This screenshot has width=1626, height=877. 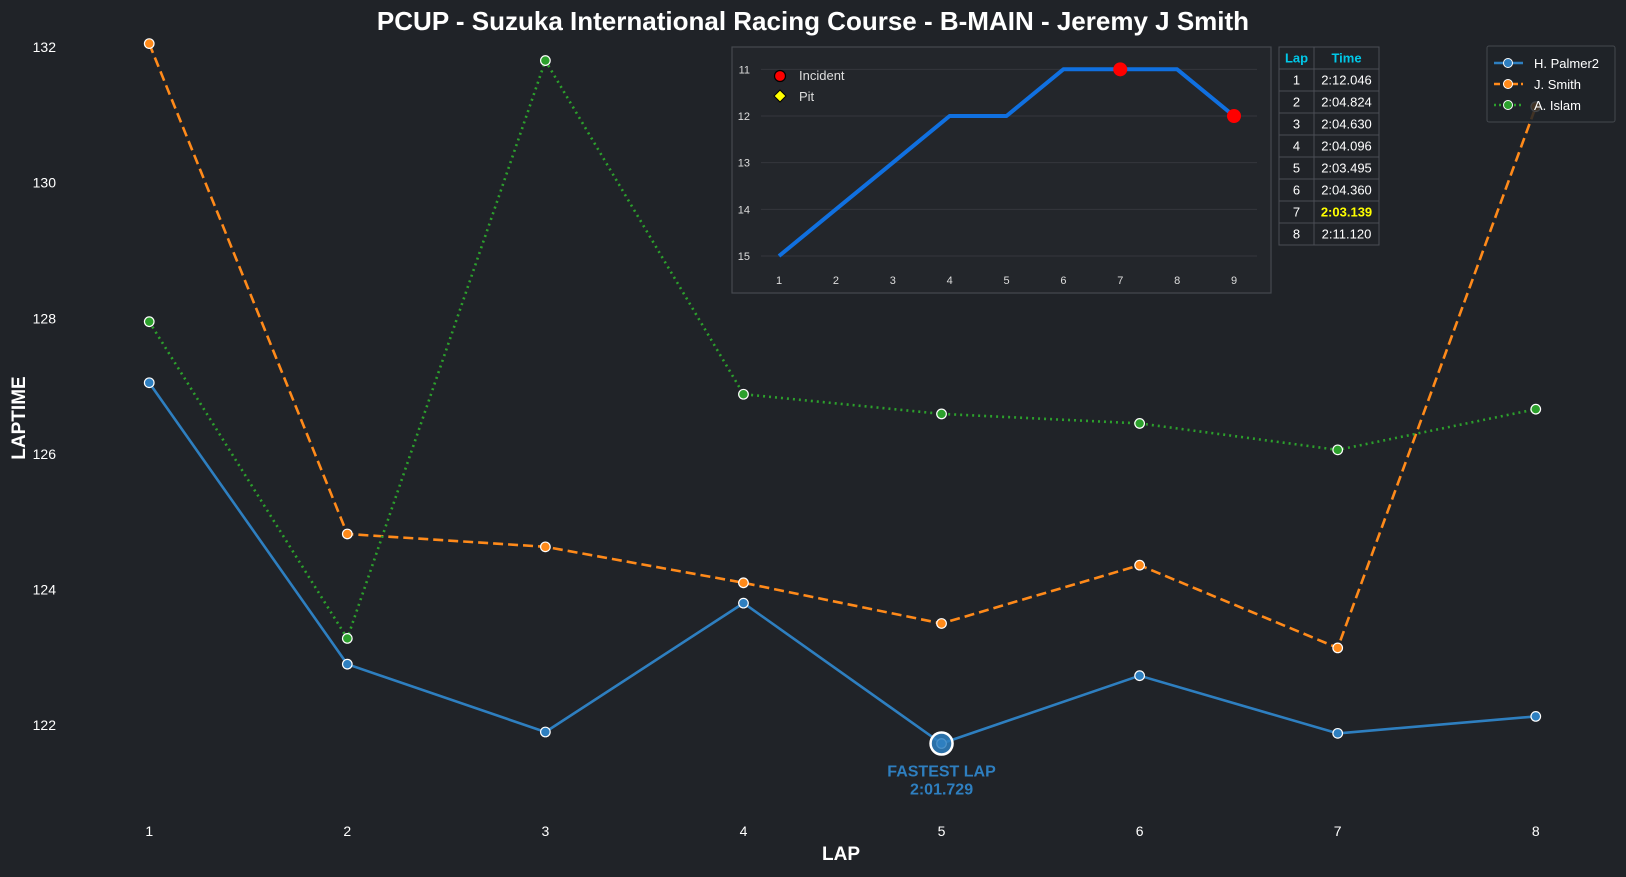 What do you see at coordinates (1177, 281) in the screenshot?
I see `inset-x-tick-label: 8` at bounding box center [1177, 281].